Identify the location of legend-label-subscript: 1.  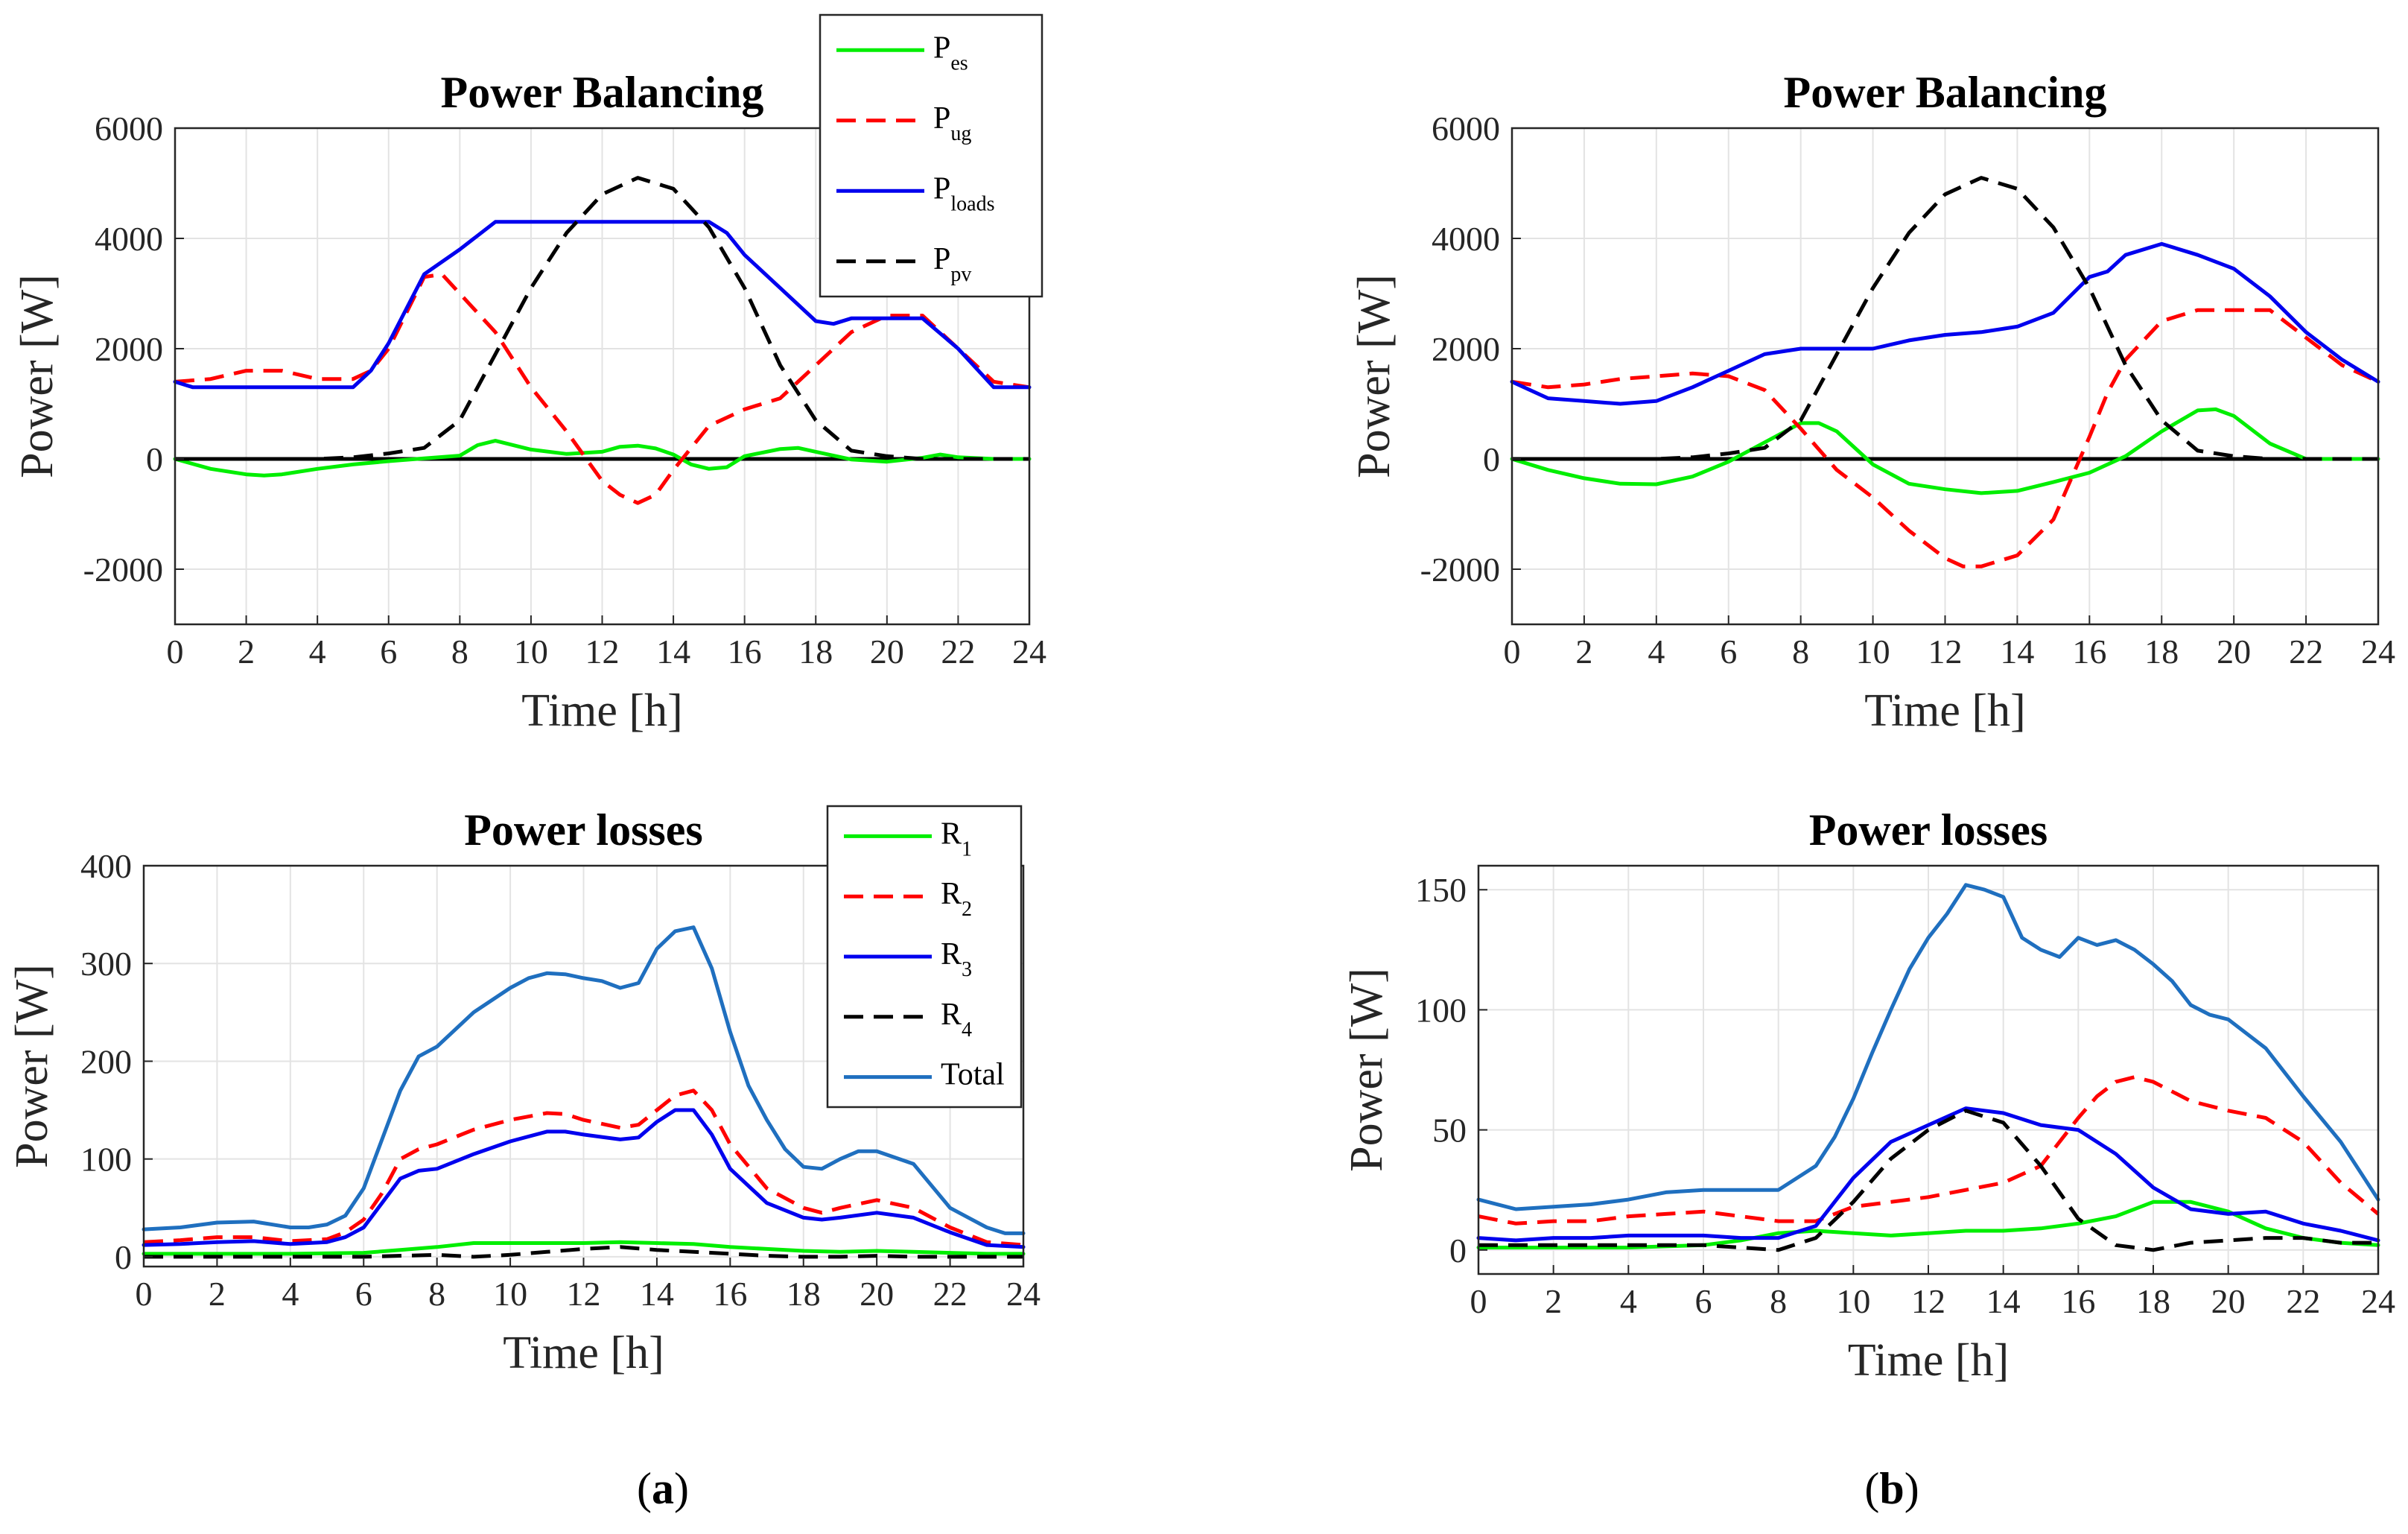
(967, 849).